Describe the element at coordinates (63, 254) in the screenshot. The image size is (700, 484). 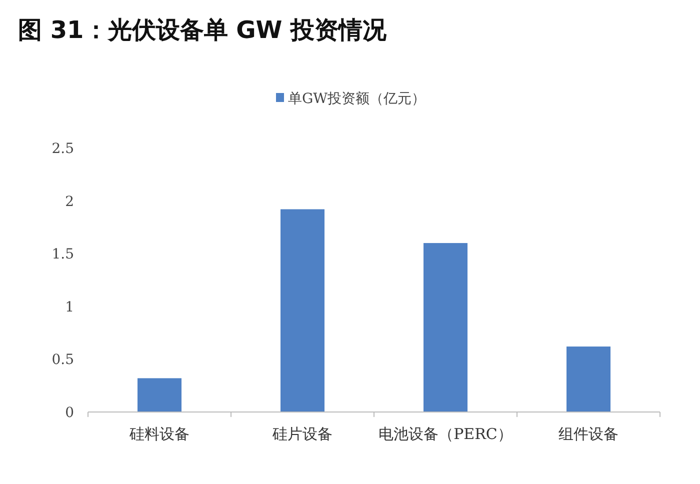
I see `y-tick-label: 1.5` at that location.